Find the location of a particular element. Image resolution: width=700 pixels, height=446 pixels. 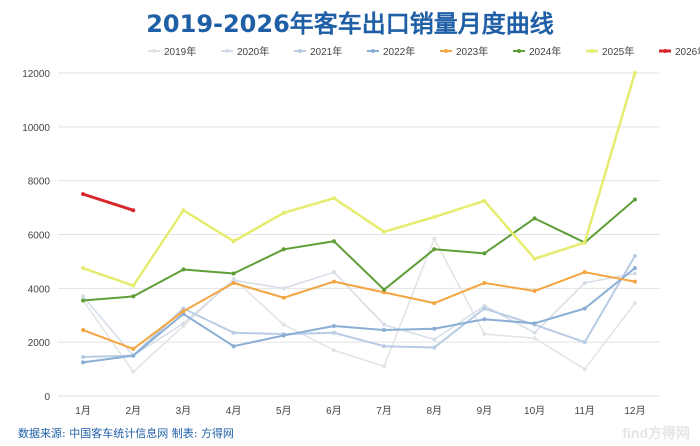

x-tick-label: 11月 is located at coordinates (585, 411).